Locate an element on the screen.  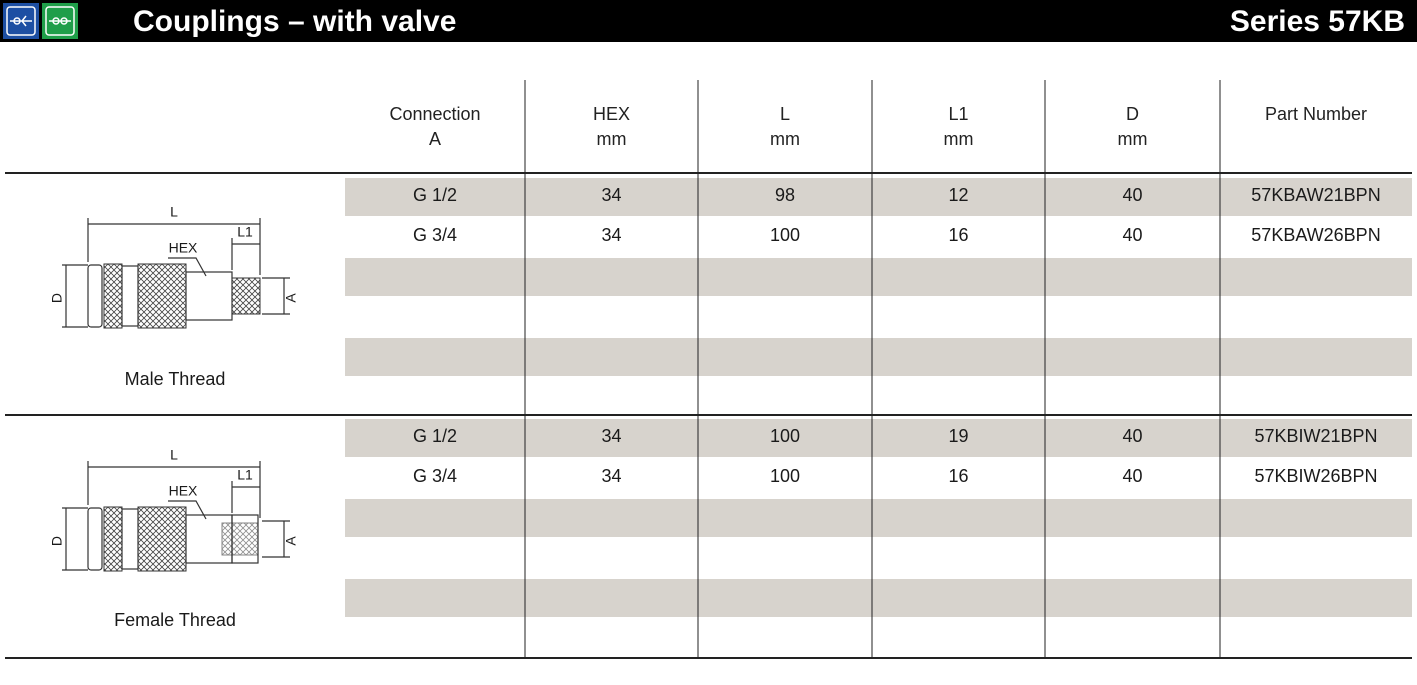
icon-blue is located at coordinates (21, 21).